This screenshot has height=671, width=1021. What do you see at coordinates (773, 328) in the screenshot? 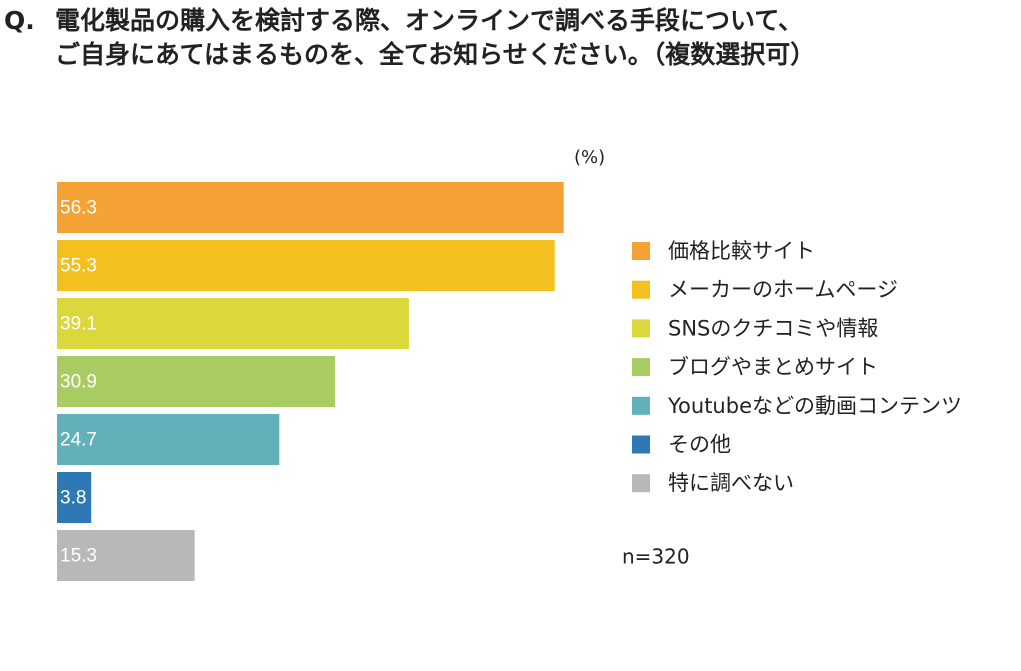
I see `legend-label: SNSのクチコミや情報` at bounding box center [773, 328].